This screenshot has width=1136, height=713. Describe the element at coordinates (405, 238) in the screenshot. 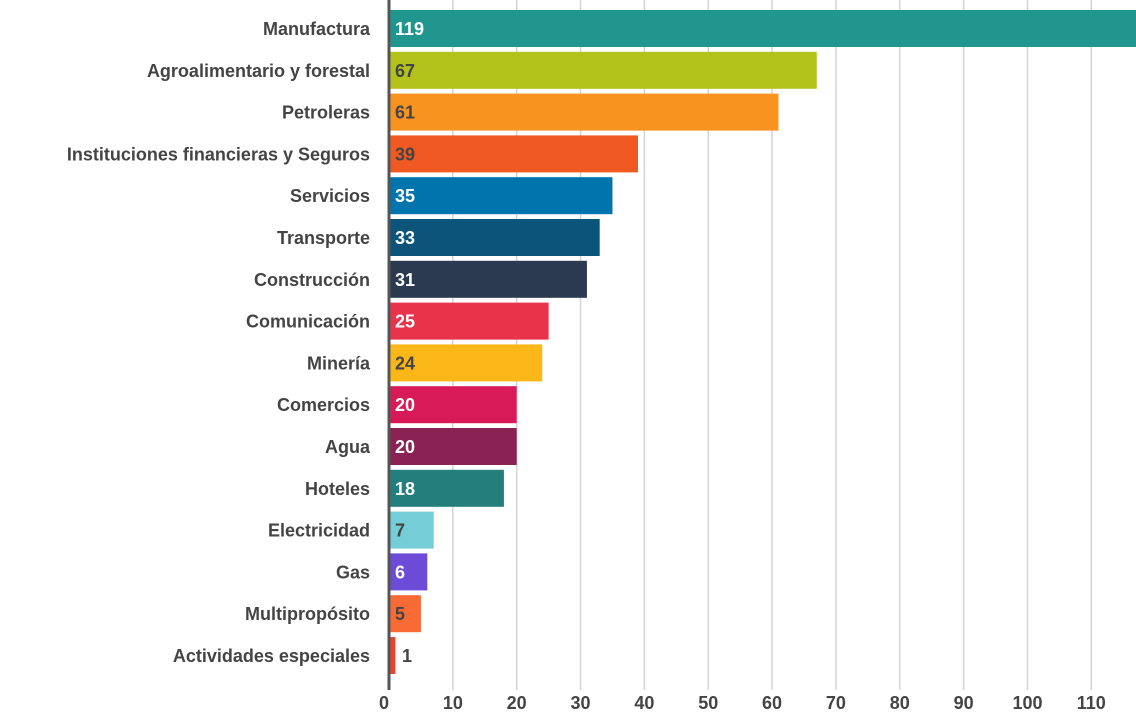

I see `data-label: 33` at that location.